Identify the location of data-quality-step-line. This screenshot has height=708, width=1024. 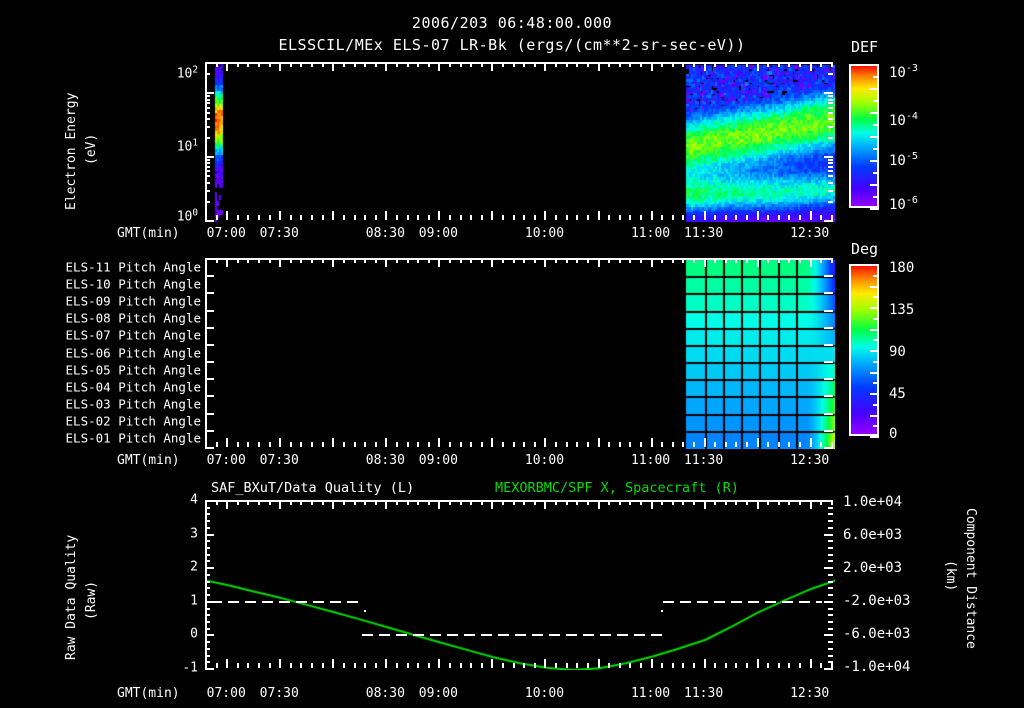
(286, 602).